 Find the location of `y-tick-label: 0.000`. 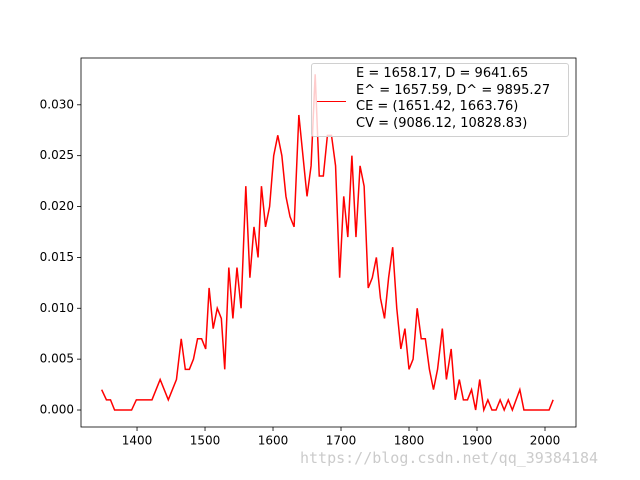

y-tick-label: 0.000 is located at coordinates (57, 410).